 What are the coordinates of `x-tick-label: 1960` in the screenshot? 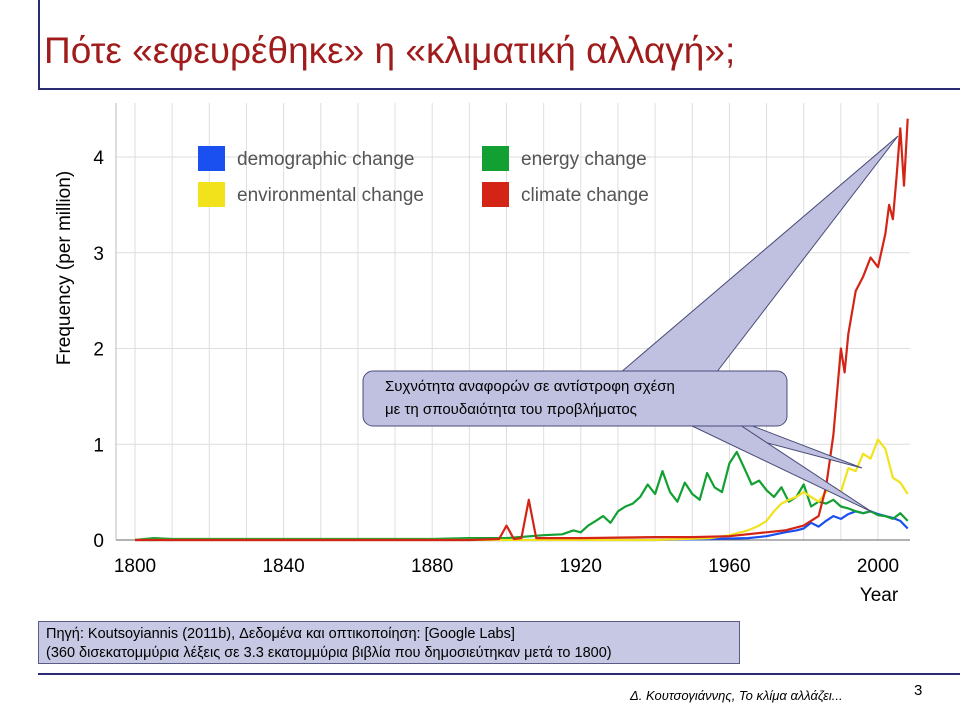 It's located at (729, 566).